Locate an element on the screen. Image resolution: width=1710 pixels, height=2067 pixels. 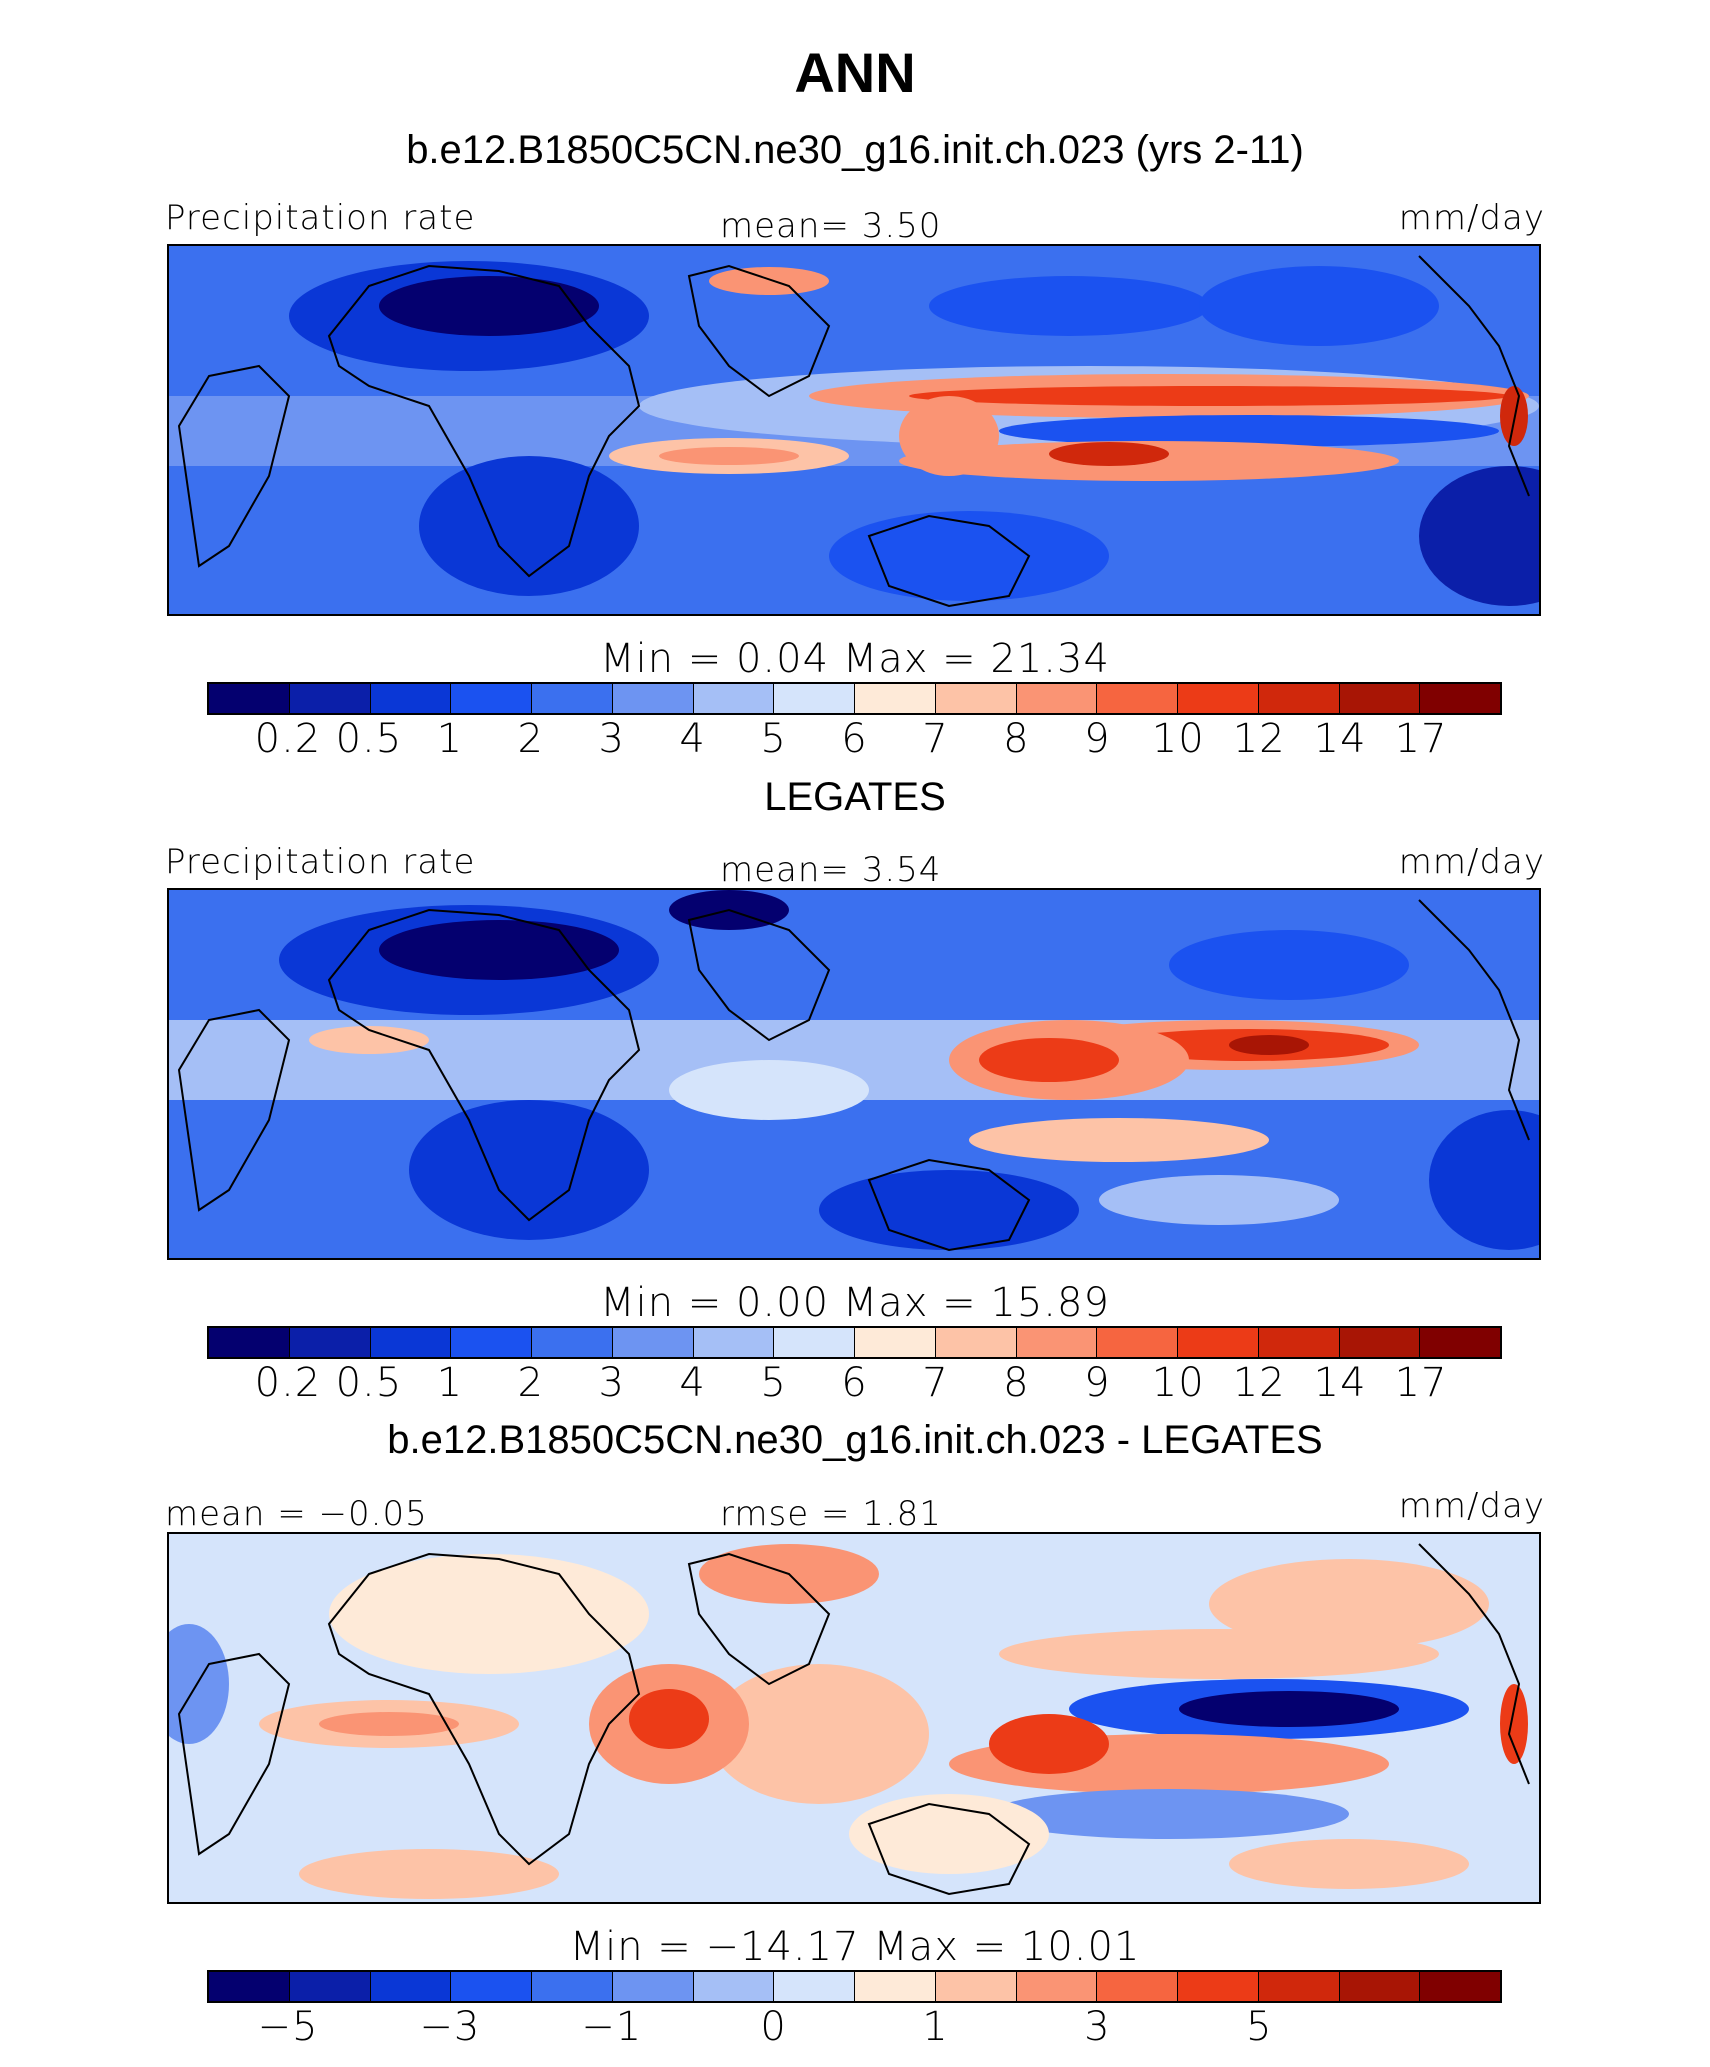
label-mean-diff: mean = −0.05 is located at coordinates (296, 1514).